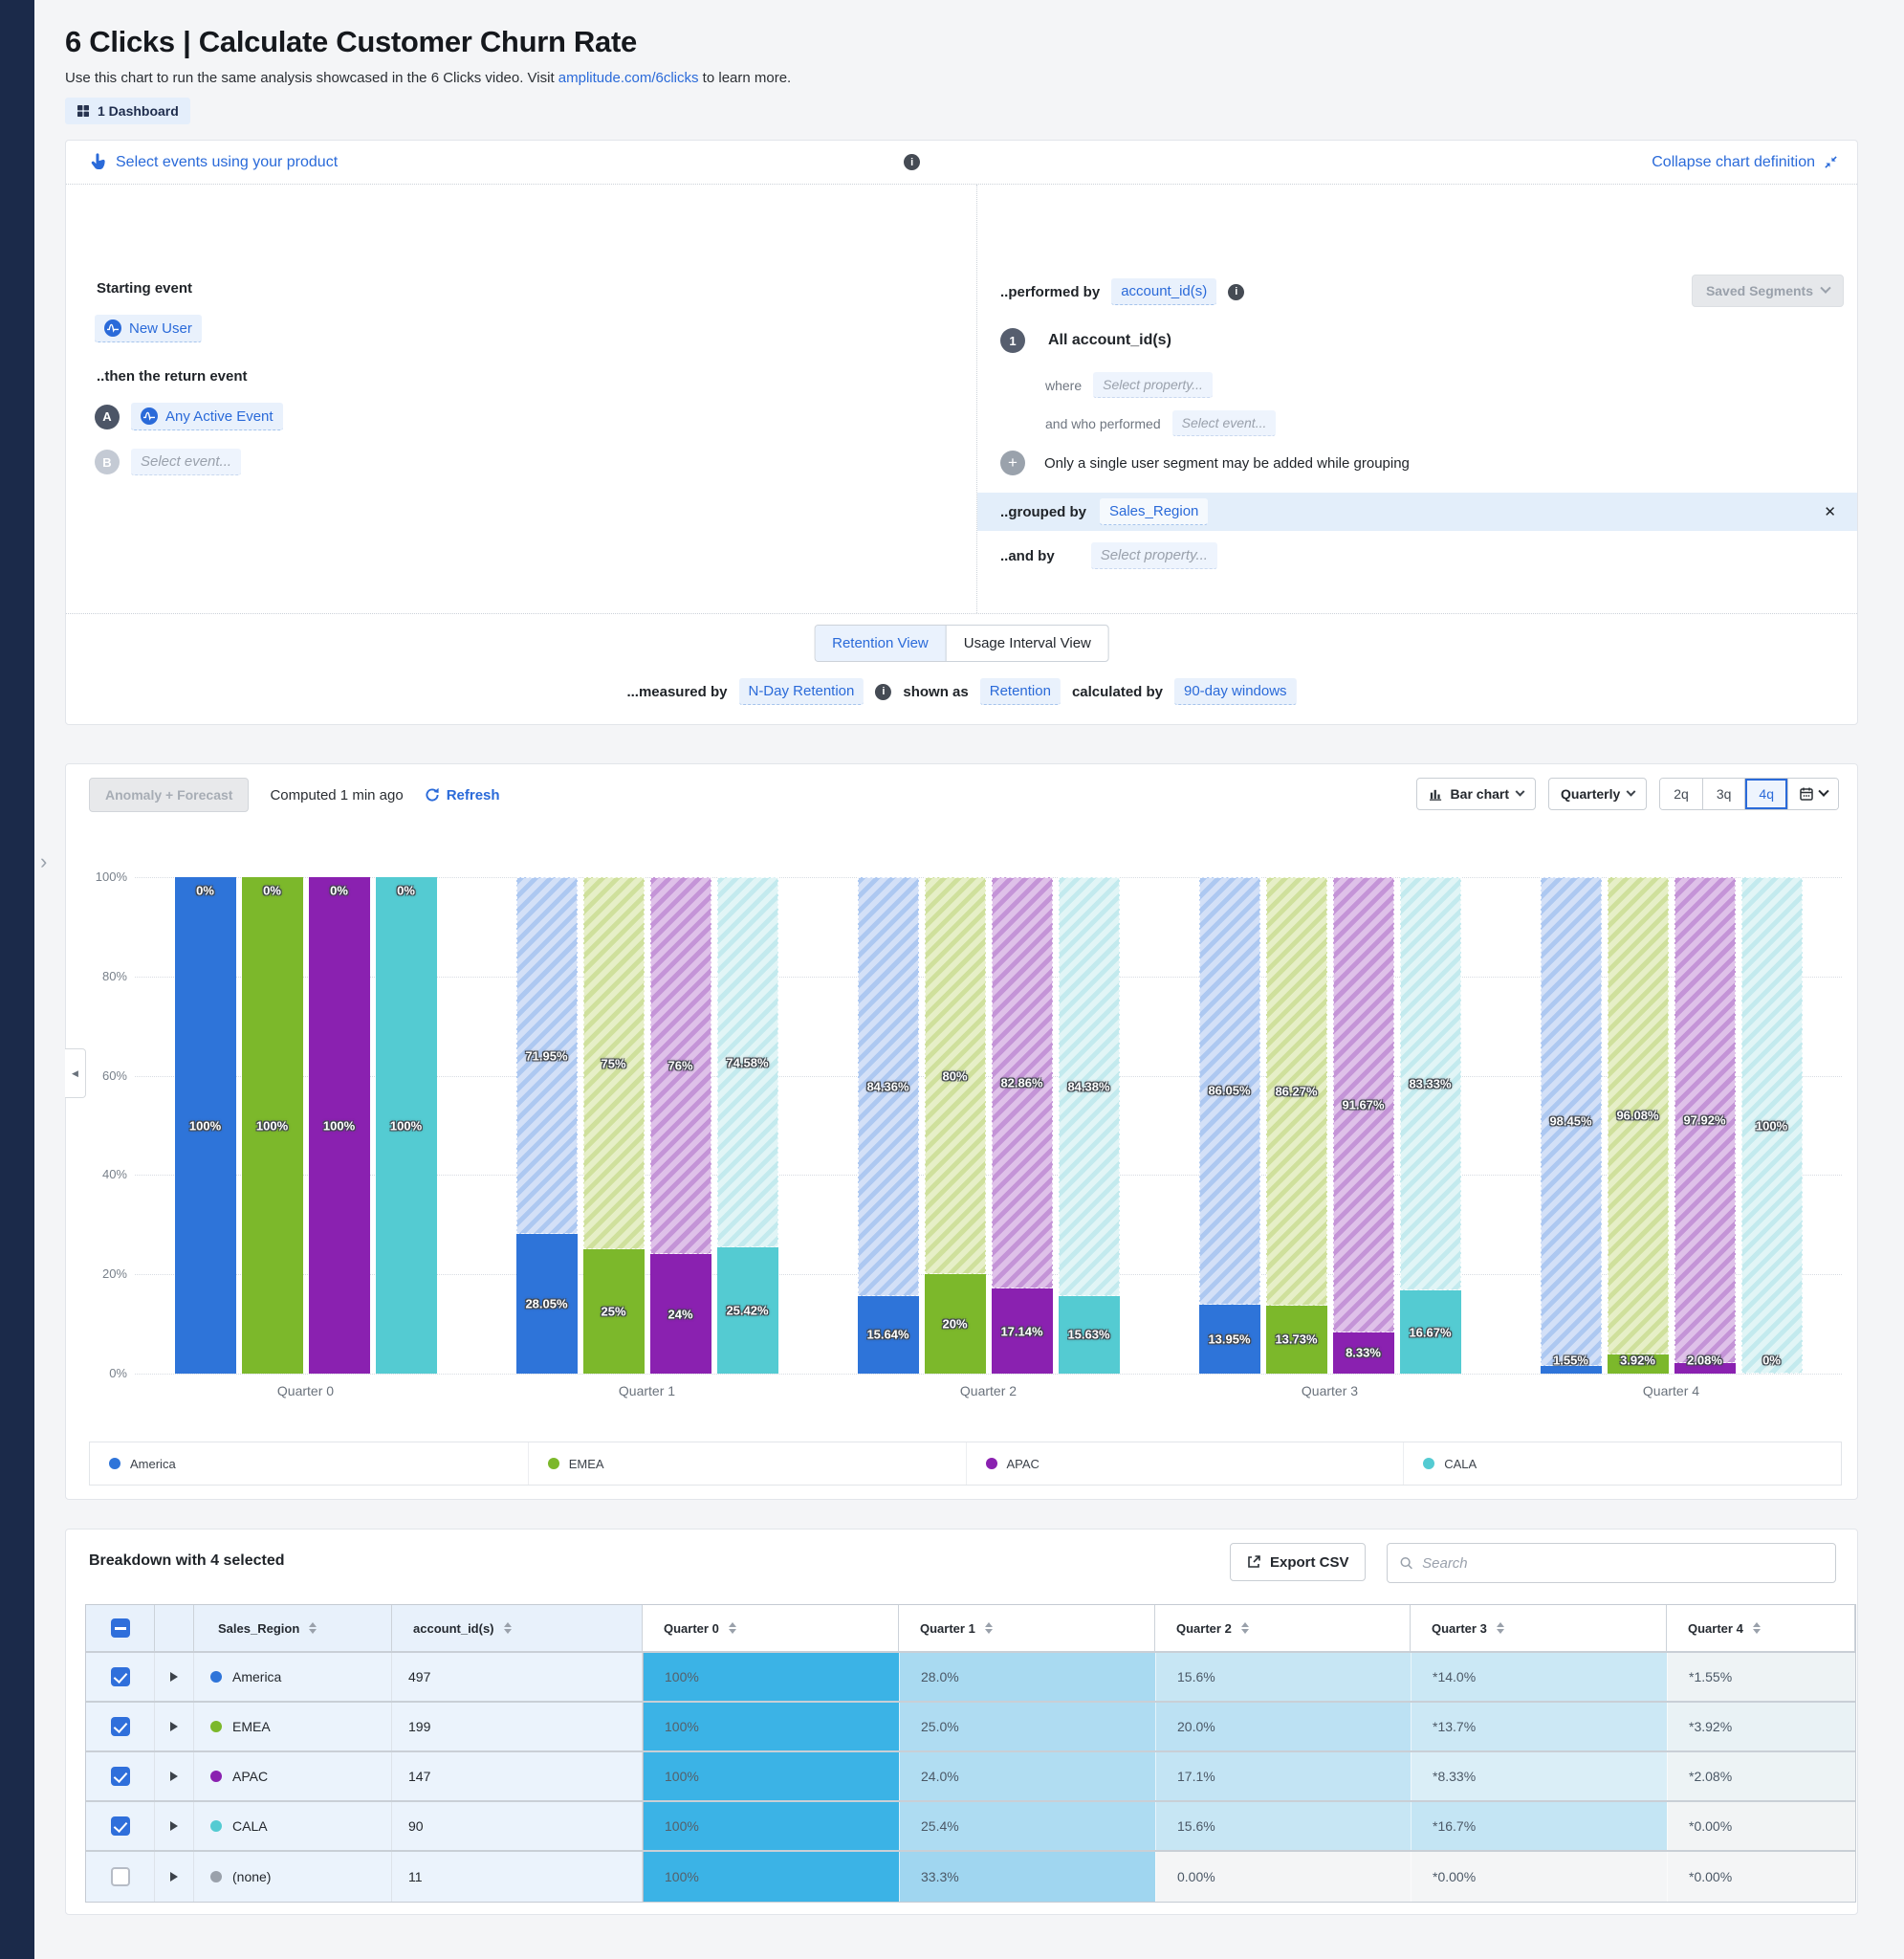 This screenshot has height=1959, width=1904. What do you see at coordinates (1235, 691) in the screenshot?
I see `calculated-by-chip: 90-day windows` at bounding box center [1235, 691].